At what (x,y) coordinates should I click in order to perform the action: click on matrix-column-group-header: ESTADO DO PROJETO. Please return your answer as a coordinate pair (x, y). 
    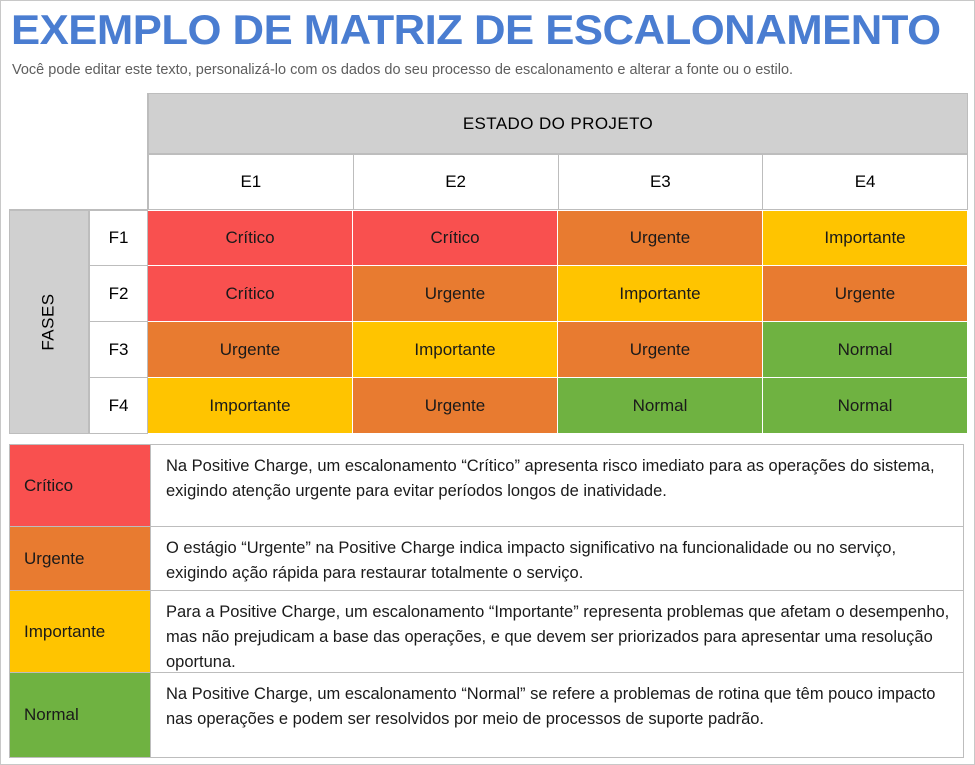
    Looking at the image, I should click on (558, 123).